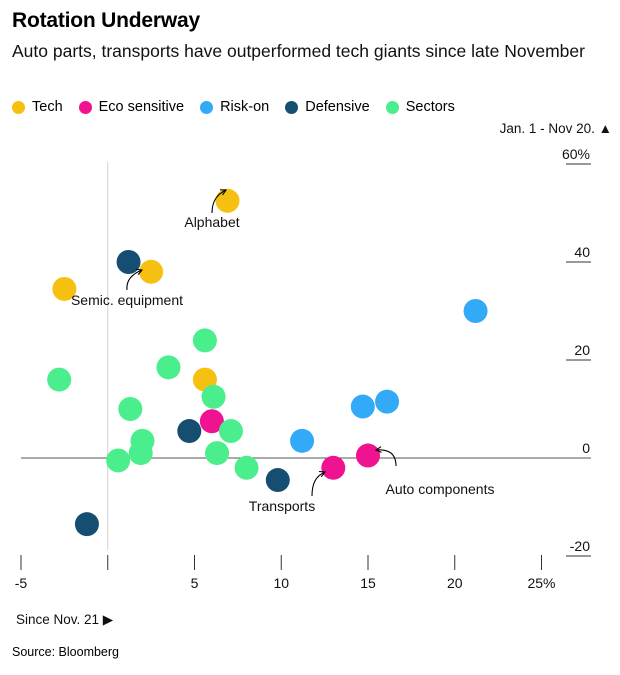 This screenshot has height=675, width=620. What do you see at coordinates (195, 583) in the screenshot?
I see `x-tick-label: 5` at bounding box center [195, 583].